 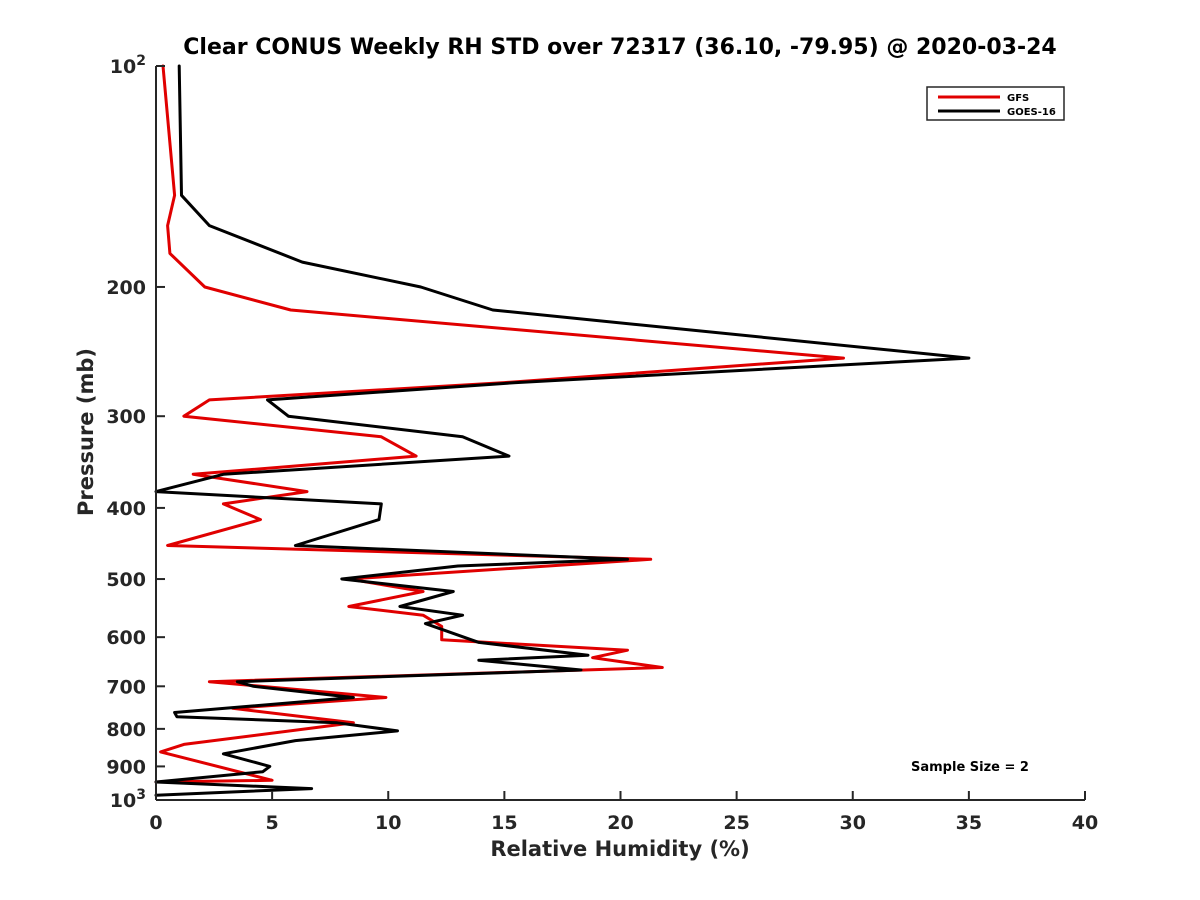 What do you see at coordinates (155, 823) in the screenshot?
I see `x-tick-label: 0` at bounding box center [155, 823].